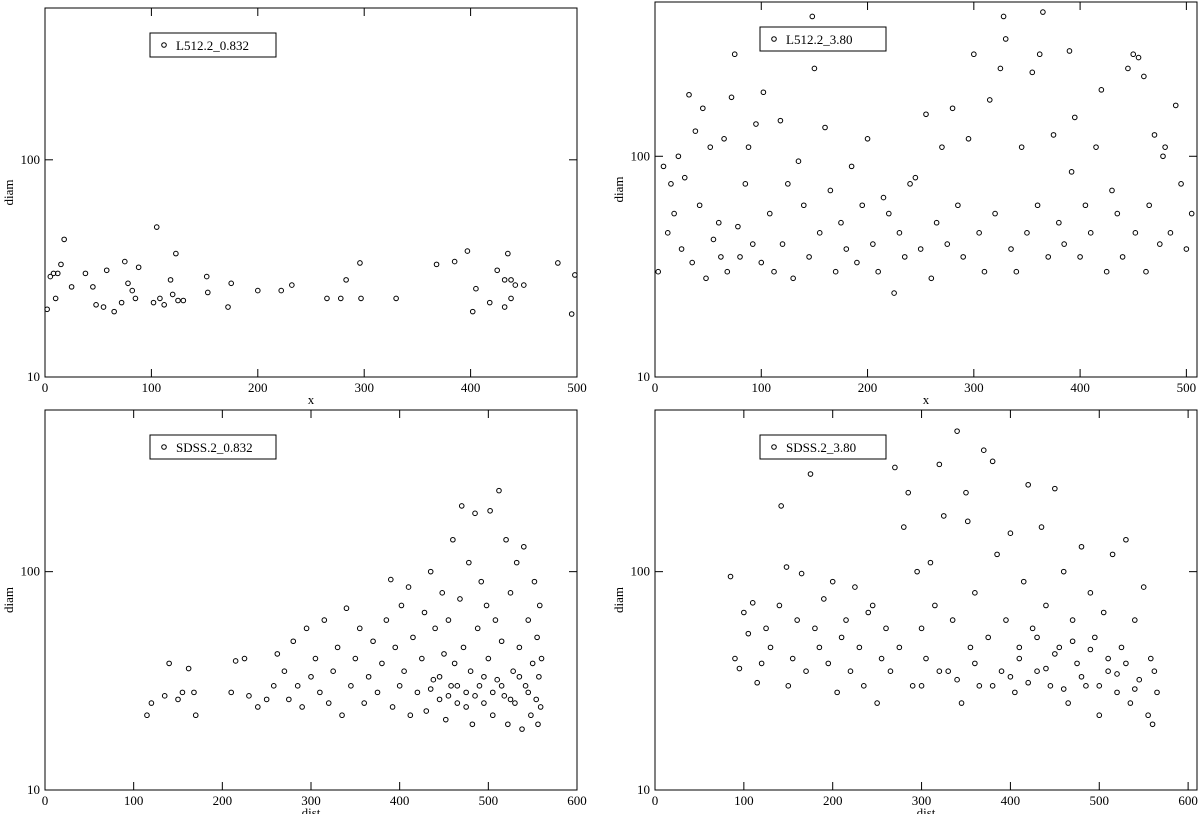  Describe the element at coordinates (311, 399) in the screenshot. I see `x-axis-label: x` at that location.